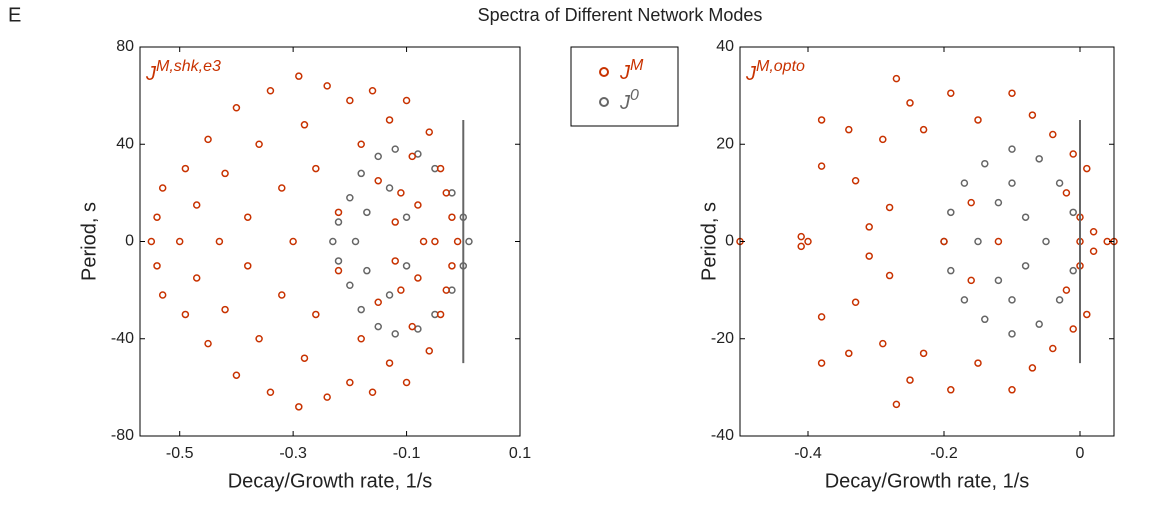 This screenshot has width=1151, height=507. I want to click on x-tick-label: 0, so click(1080, 453).